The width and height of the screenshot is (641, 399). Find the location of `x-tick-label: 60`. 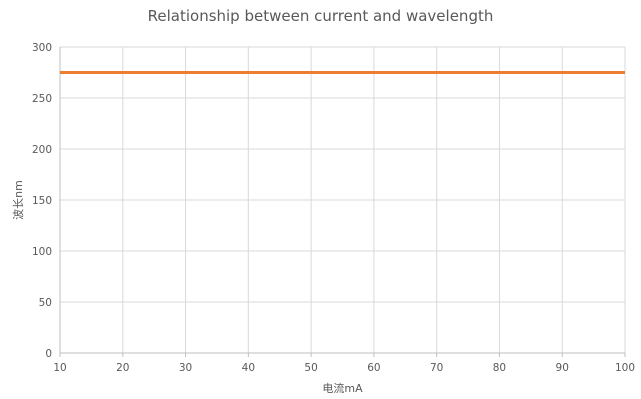

x-tick-label: 60 is located at coordinates (373, 368).